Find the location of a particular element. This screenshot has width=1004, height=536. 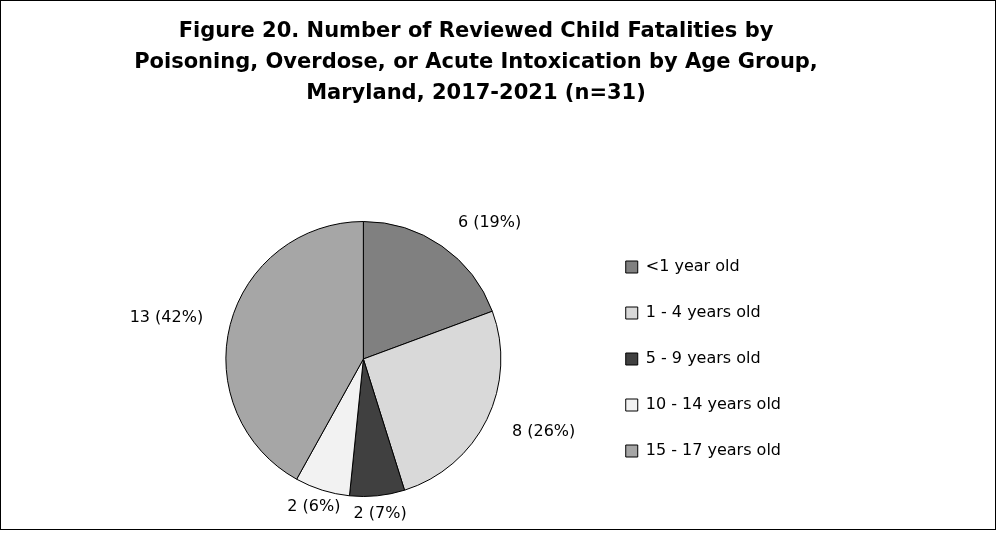

legend-label: 1 - 4 years old is located at coordinates (703, 312).